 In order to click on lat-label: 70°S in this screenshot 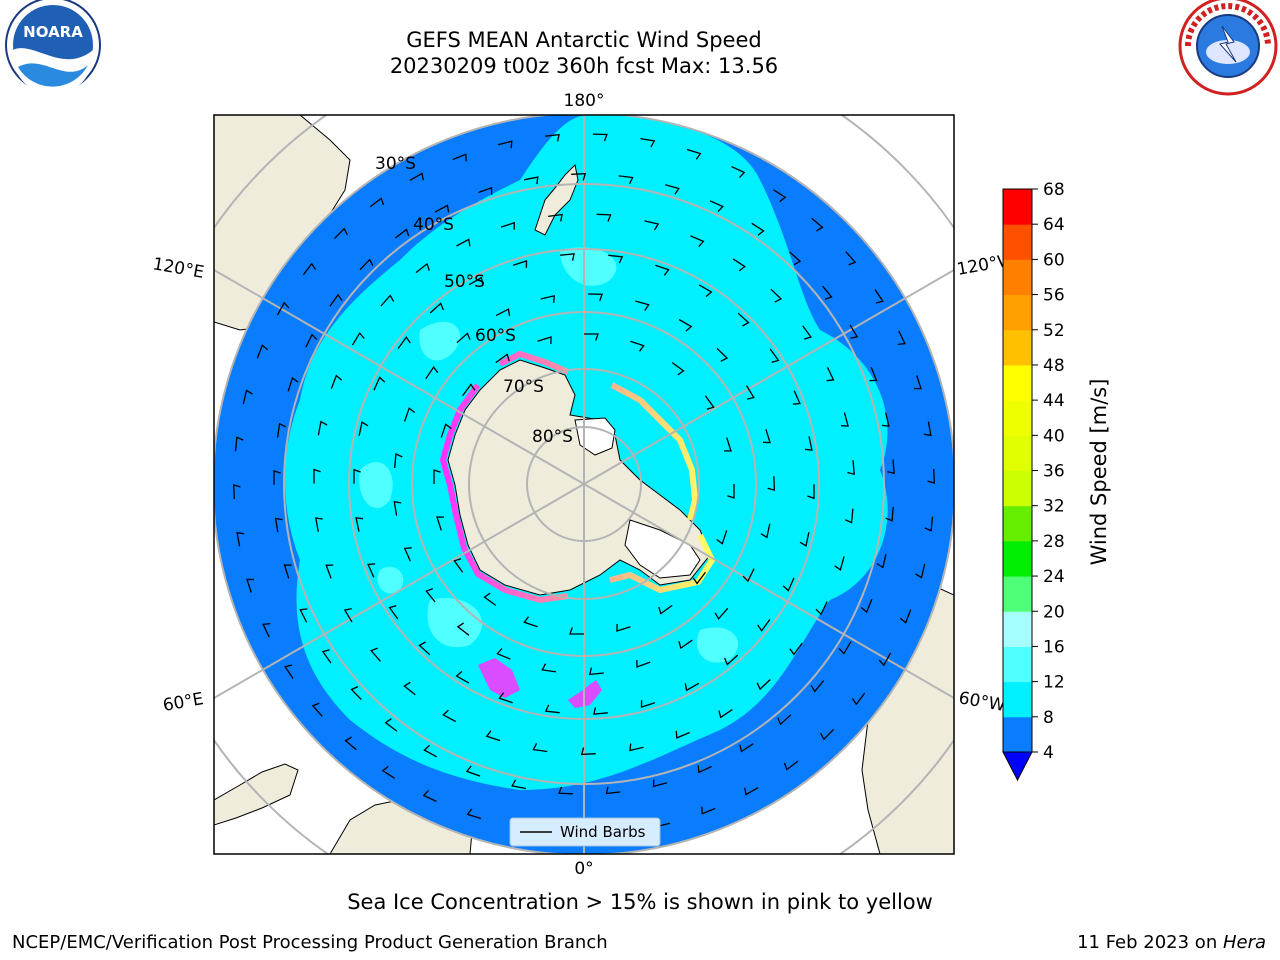, I will do `click(523, 387)`.